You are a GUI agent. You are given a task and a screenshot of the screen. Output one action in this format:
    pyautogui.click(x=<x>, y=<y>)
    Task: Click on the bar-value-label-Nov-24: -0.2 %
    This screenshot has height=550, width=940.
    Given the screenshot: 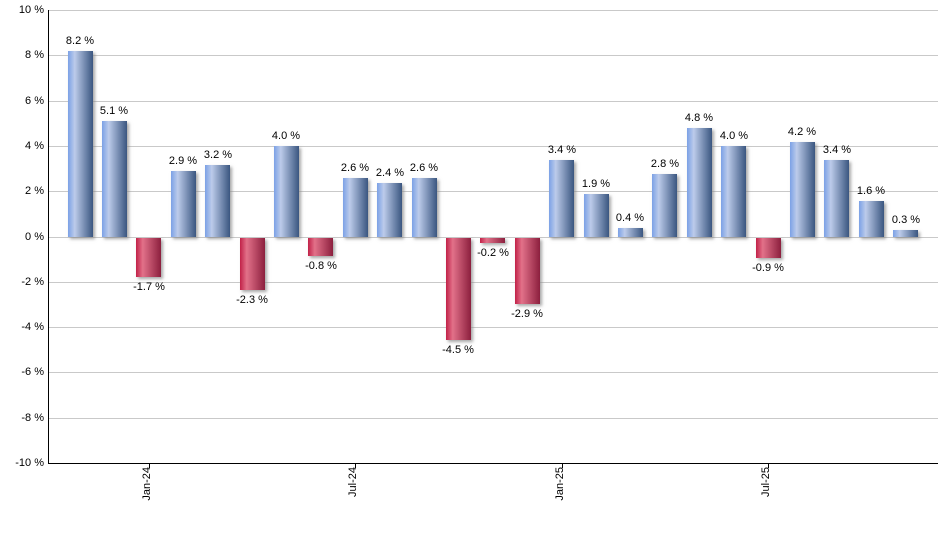 What is the action you would take?
    pyautogui.click(x=493, y=253)
    